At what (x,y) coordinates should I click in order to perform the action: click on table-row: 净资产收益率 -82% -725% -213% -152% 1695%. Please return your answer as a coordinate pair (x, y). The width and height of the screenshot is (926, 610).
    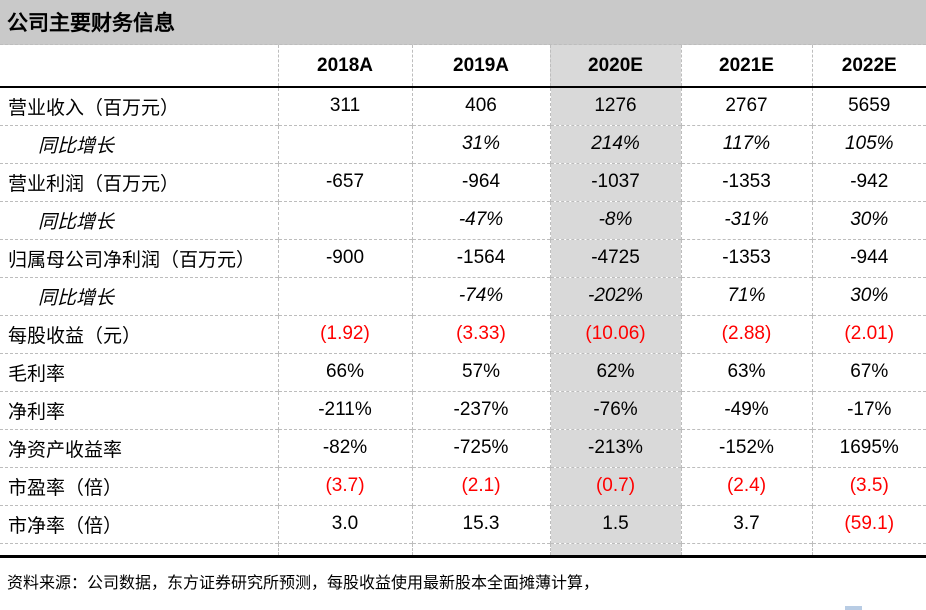
    Looking at the image, I should click on (463, 447).